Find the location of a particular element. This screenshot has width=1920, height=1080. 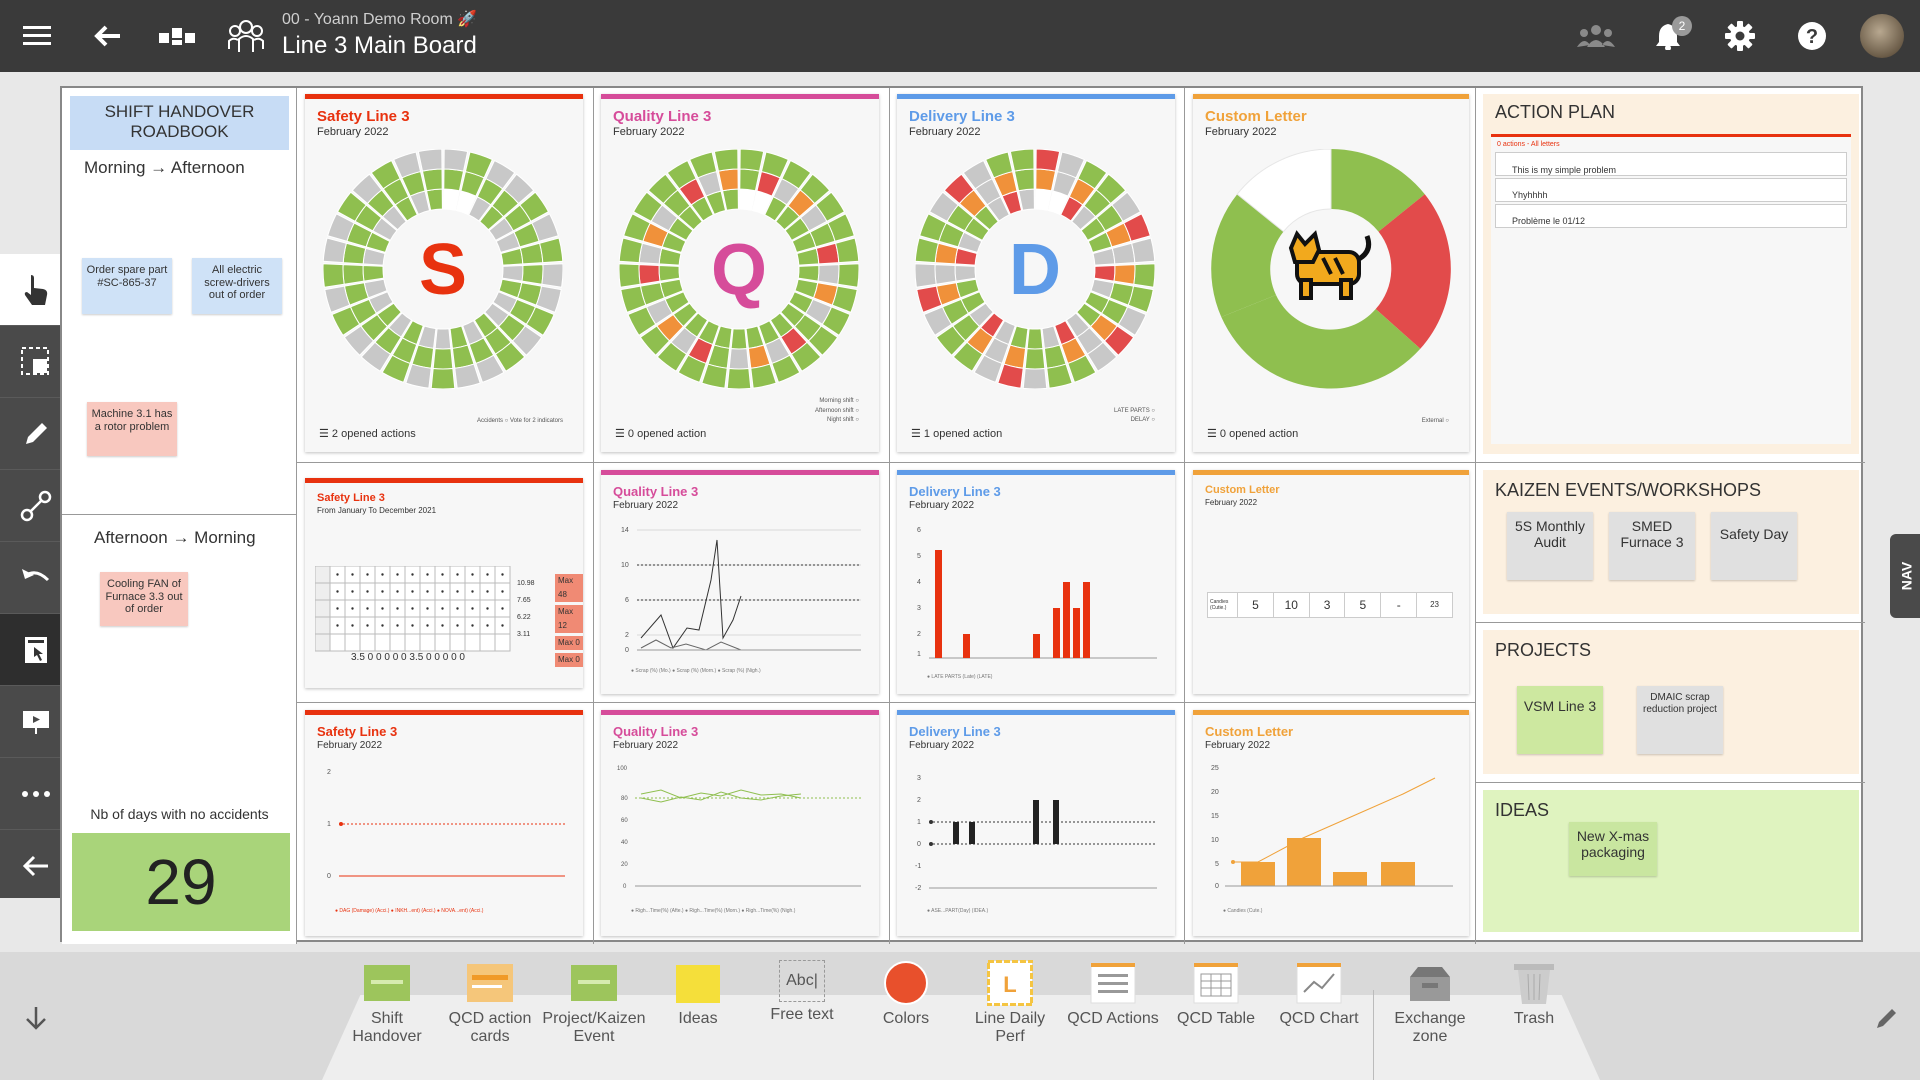

tool-qcd-actions: QCD Actions is located at coordinates (1113, 994).